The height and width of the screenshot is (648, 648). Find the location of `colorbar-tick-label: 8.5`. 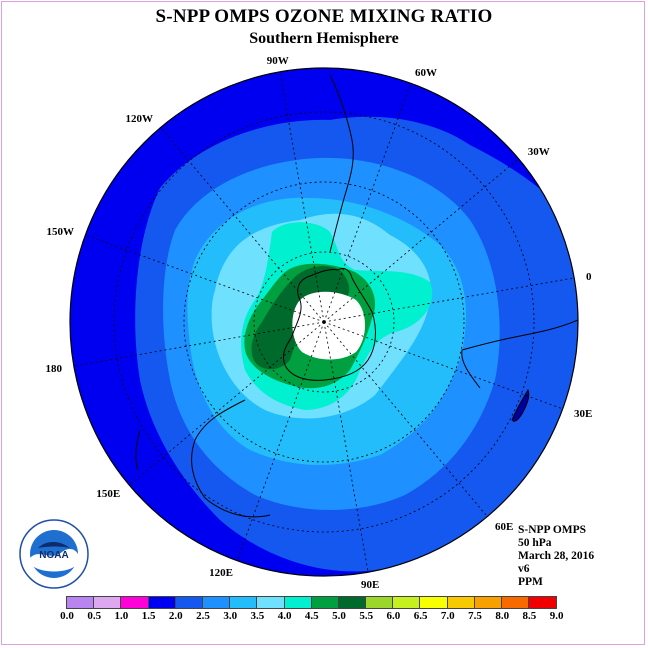

colorbar-tick-label: 8.5 is located at coordinates (529, 616).